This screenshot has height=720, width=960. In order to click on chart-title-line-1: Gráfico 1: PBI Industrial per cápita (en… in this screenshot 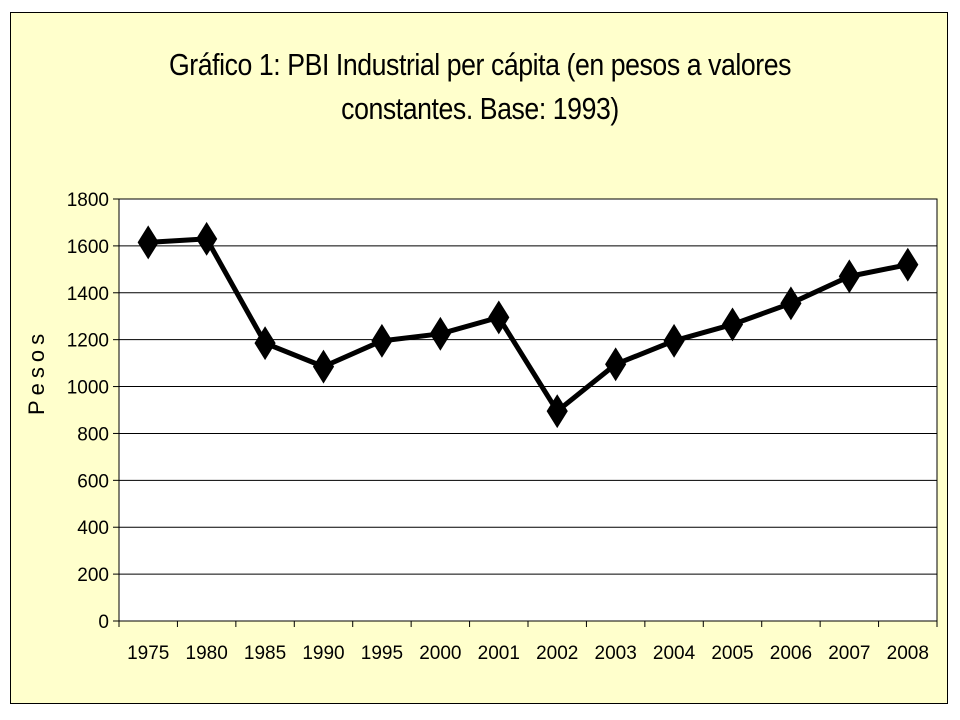, I will do `click(479, 64)`.